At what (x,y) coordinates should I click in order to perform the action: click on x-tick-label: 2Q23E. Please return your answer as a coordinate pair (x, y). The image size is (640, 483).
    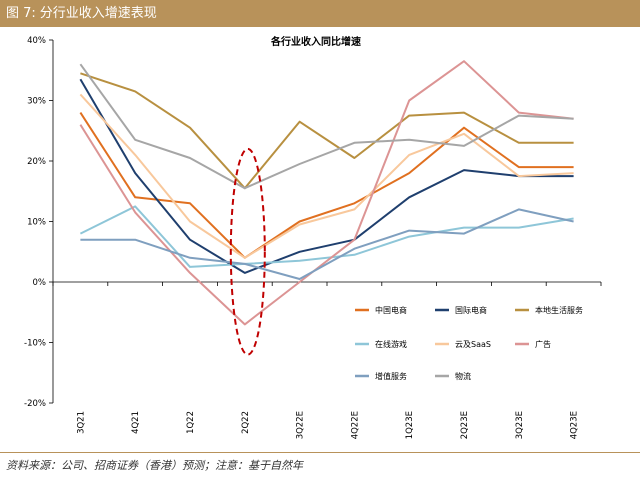
    Looking at the image, I should click on (465, 425).